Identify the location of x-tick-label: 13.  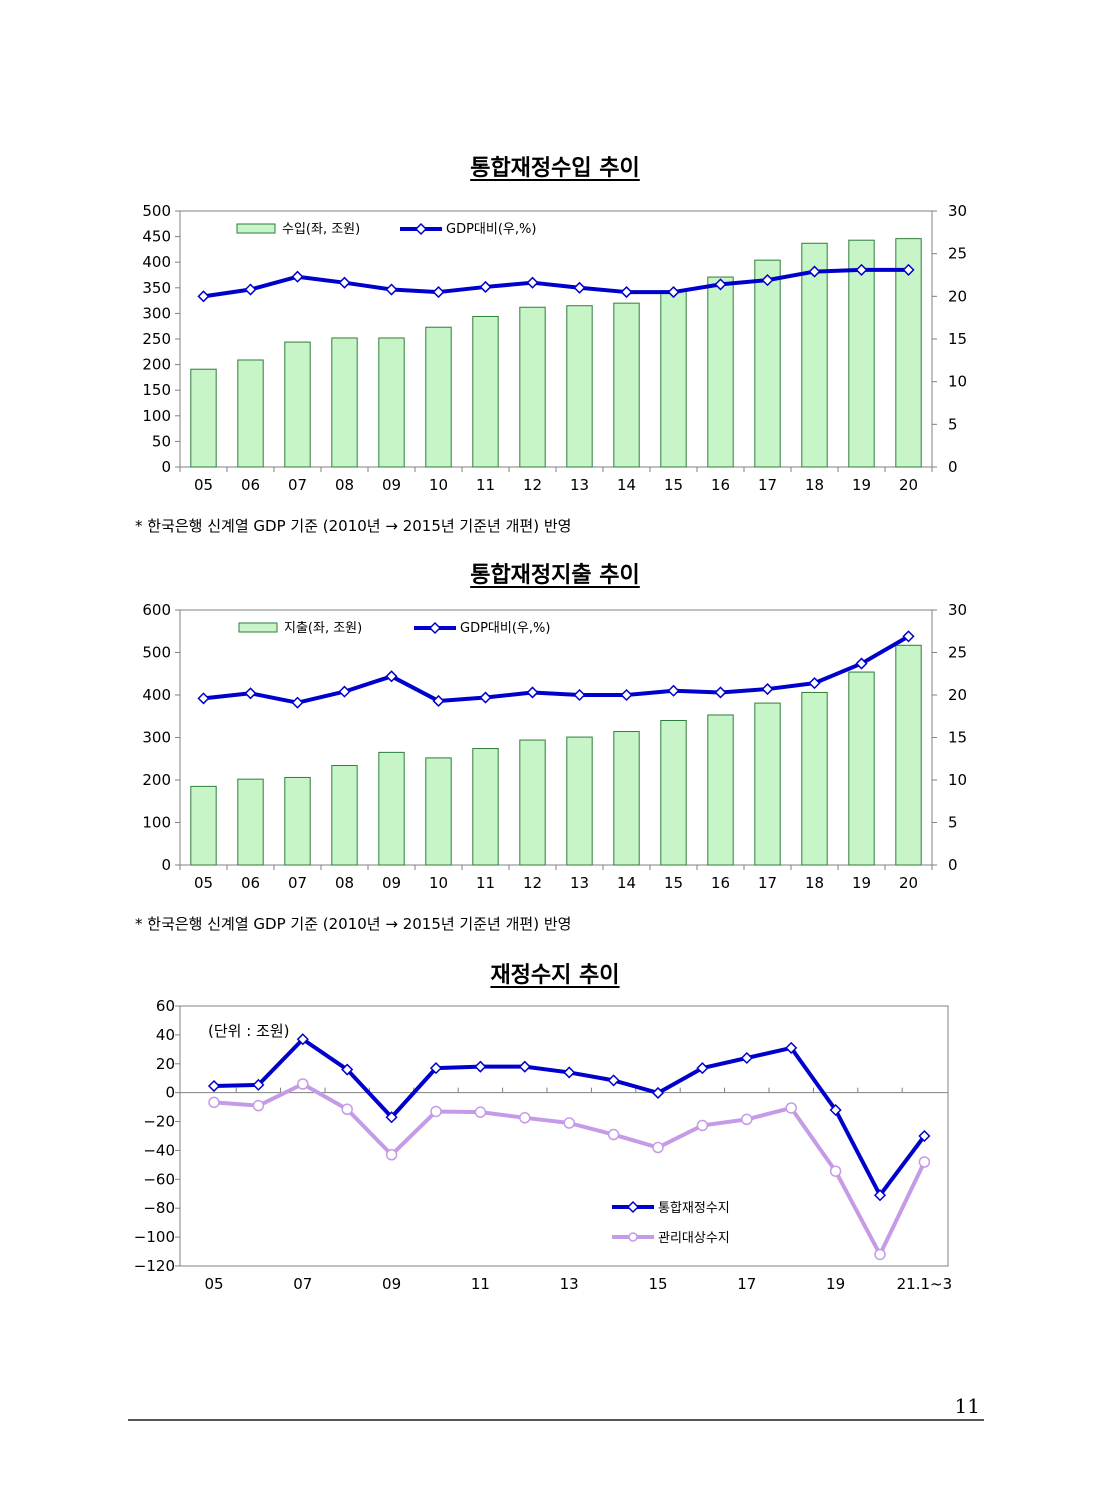
(579, 485).